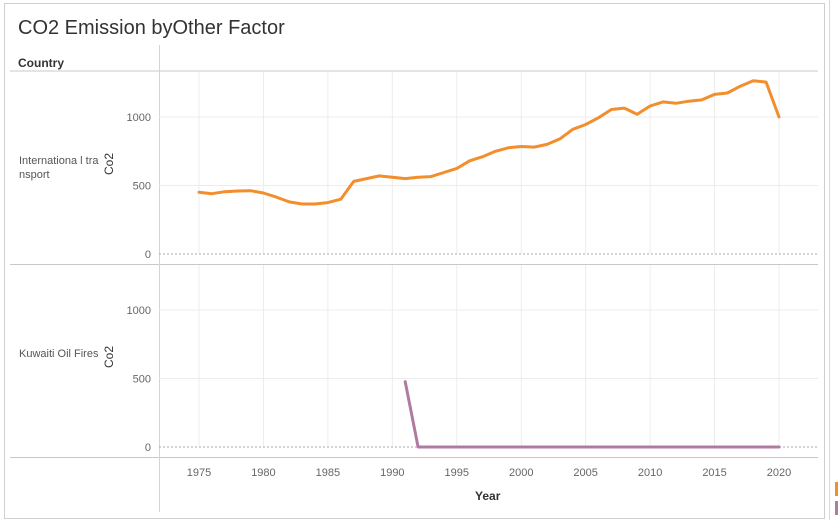 Image resolution: width=839 pixels, height=520 pixels. I want to click on x-tick-label-2015: 2015, so click(714, 473).